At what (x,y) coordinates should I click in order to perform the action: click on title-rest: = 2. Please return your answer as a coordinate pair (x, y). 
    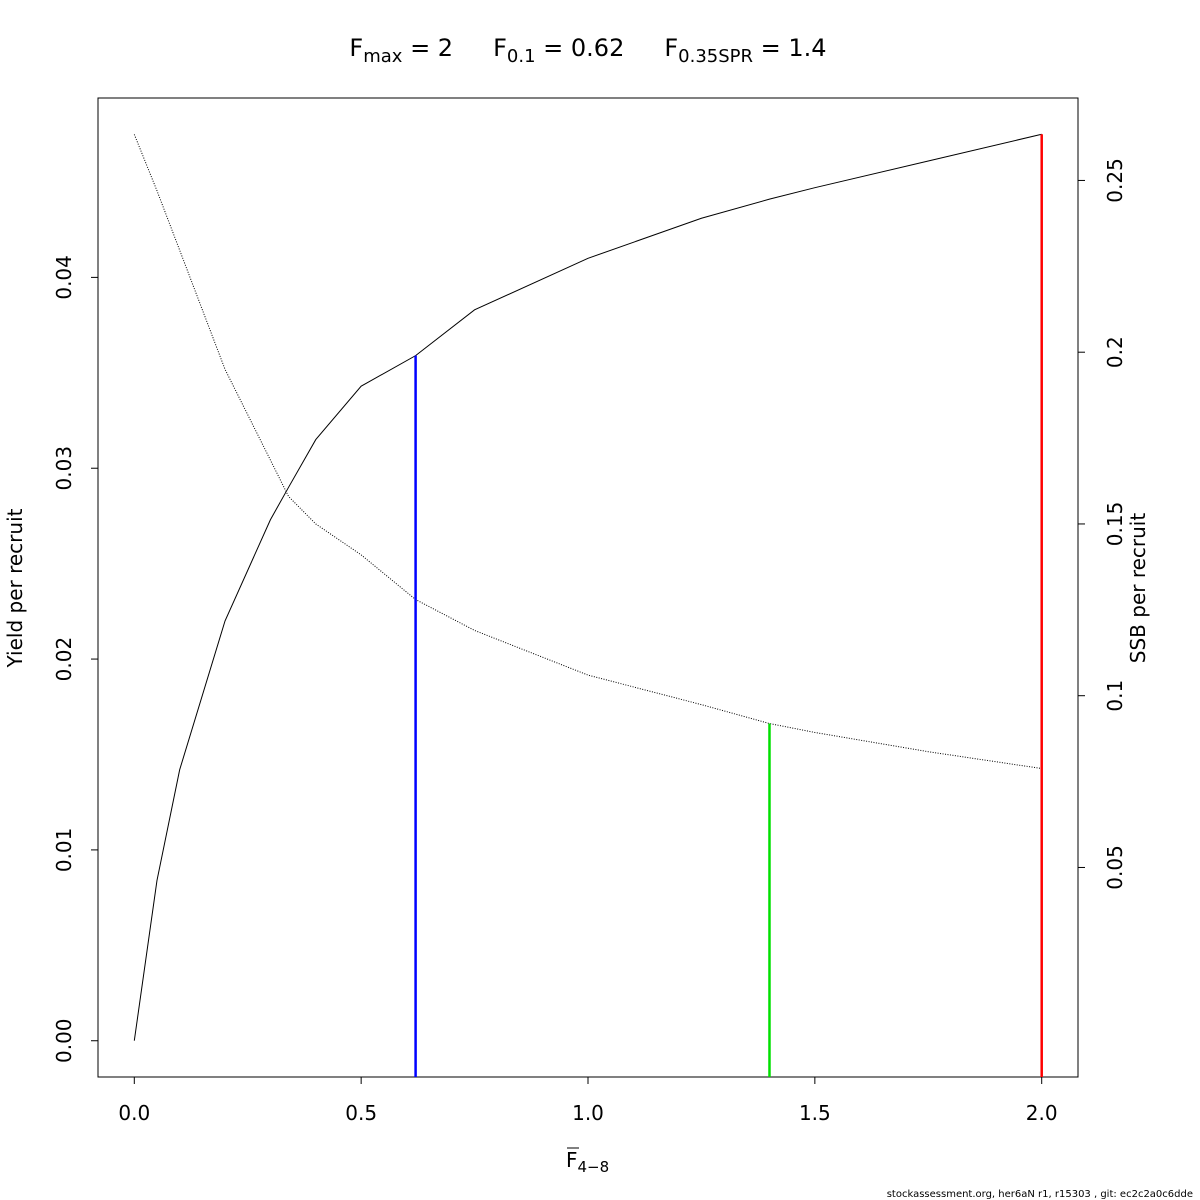
    Looking at the image, I should click on (427, 48).